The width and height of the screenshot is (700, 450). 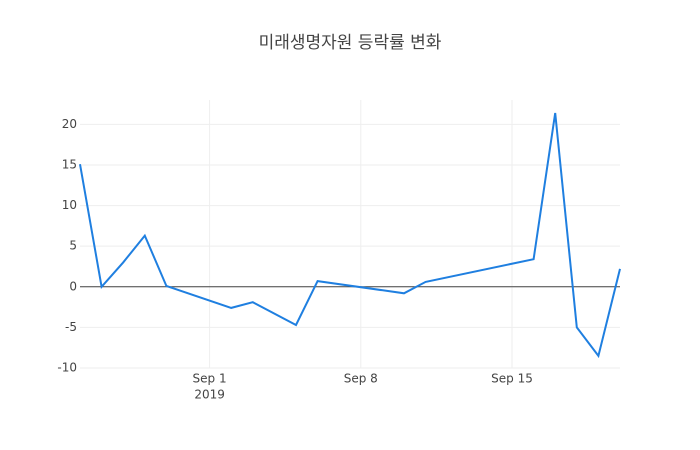 What do you see at coordinates (67, 368) in the screenshot?
I see `y-tick-label: -10` at bounding box center [67, 368].